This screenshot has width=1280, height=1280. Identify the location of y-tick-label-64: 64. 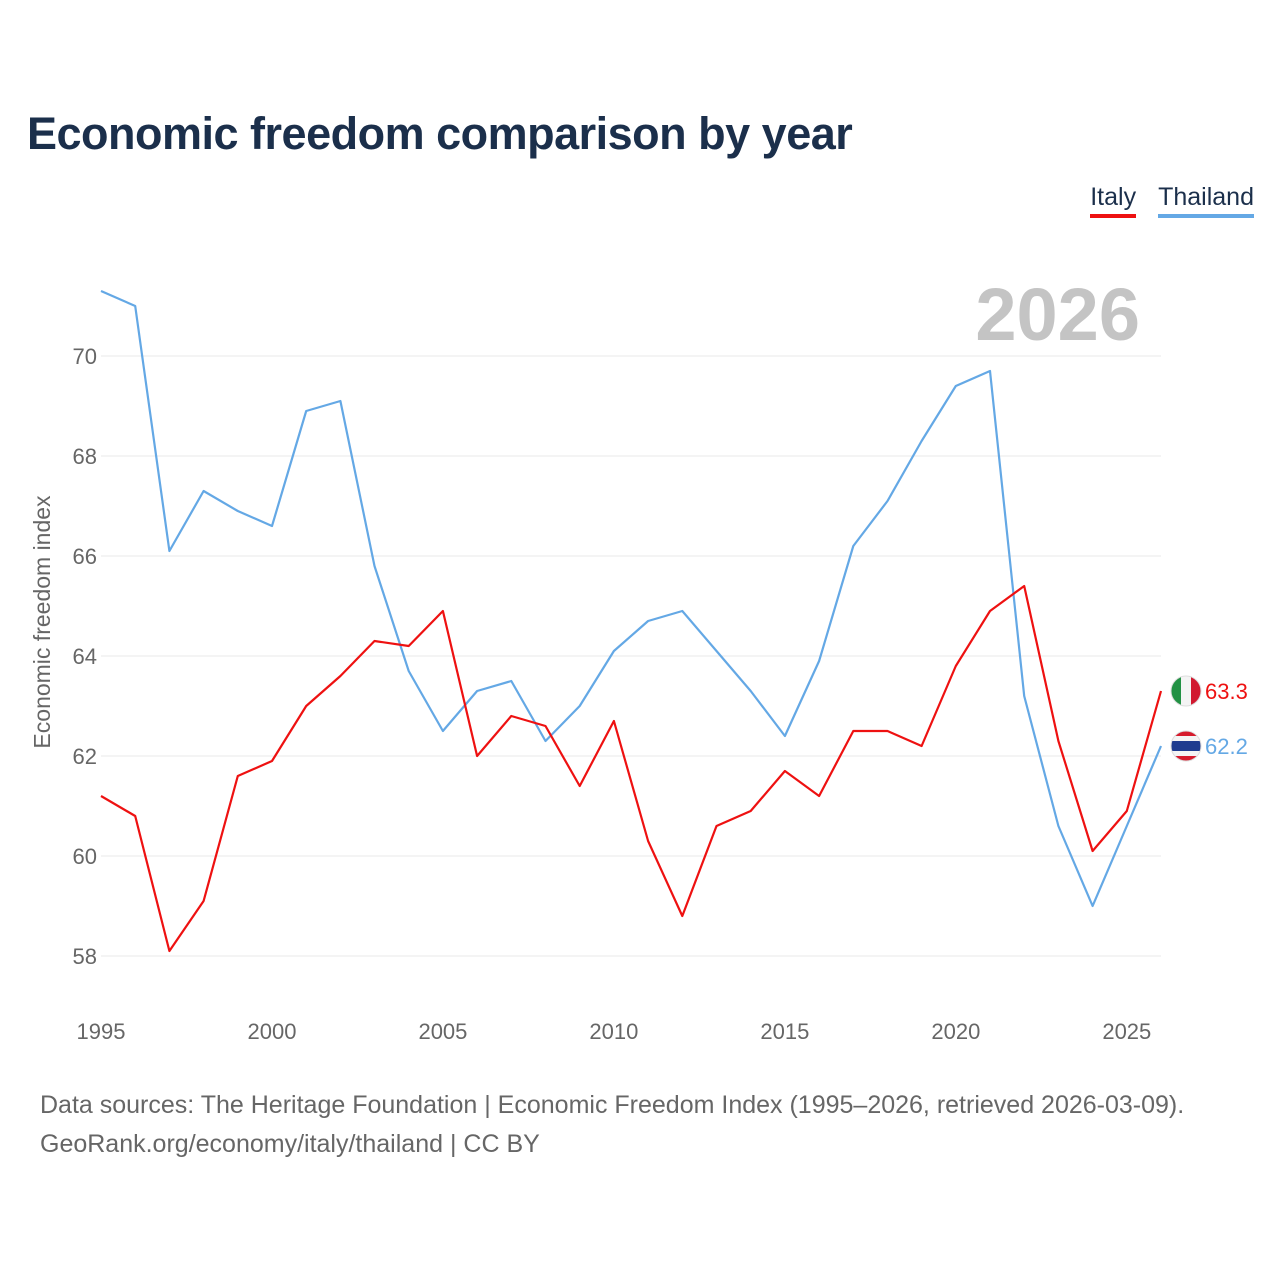
(85, 656).